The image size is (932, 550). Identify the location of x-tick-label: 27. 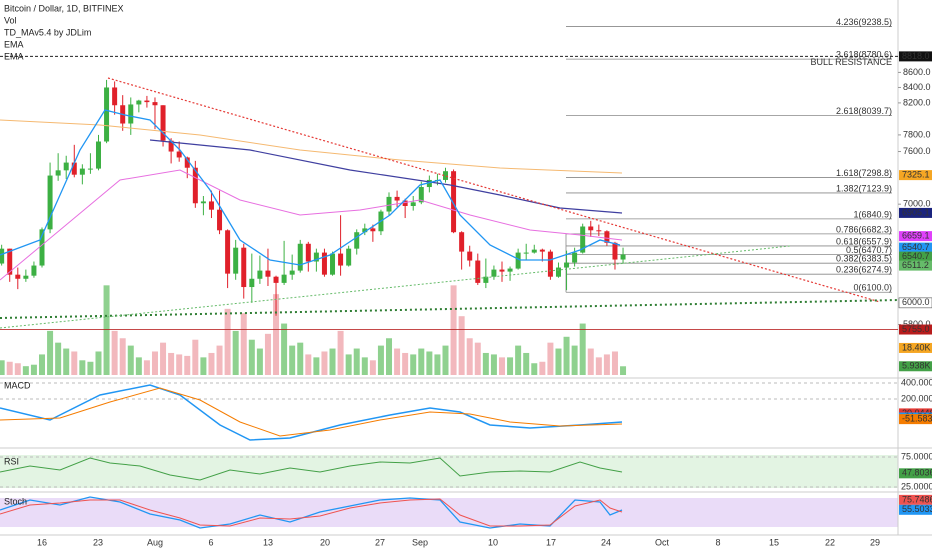
(380, 542).